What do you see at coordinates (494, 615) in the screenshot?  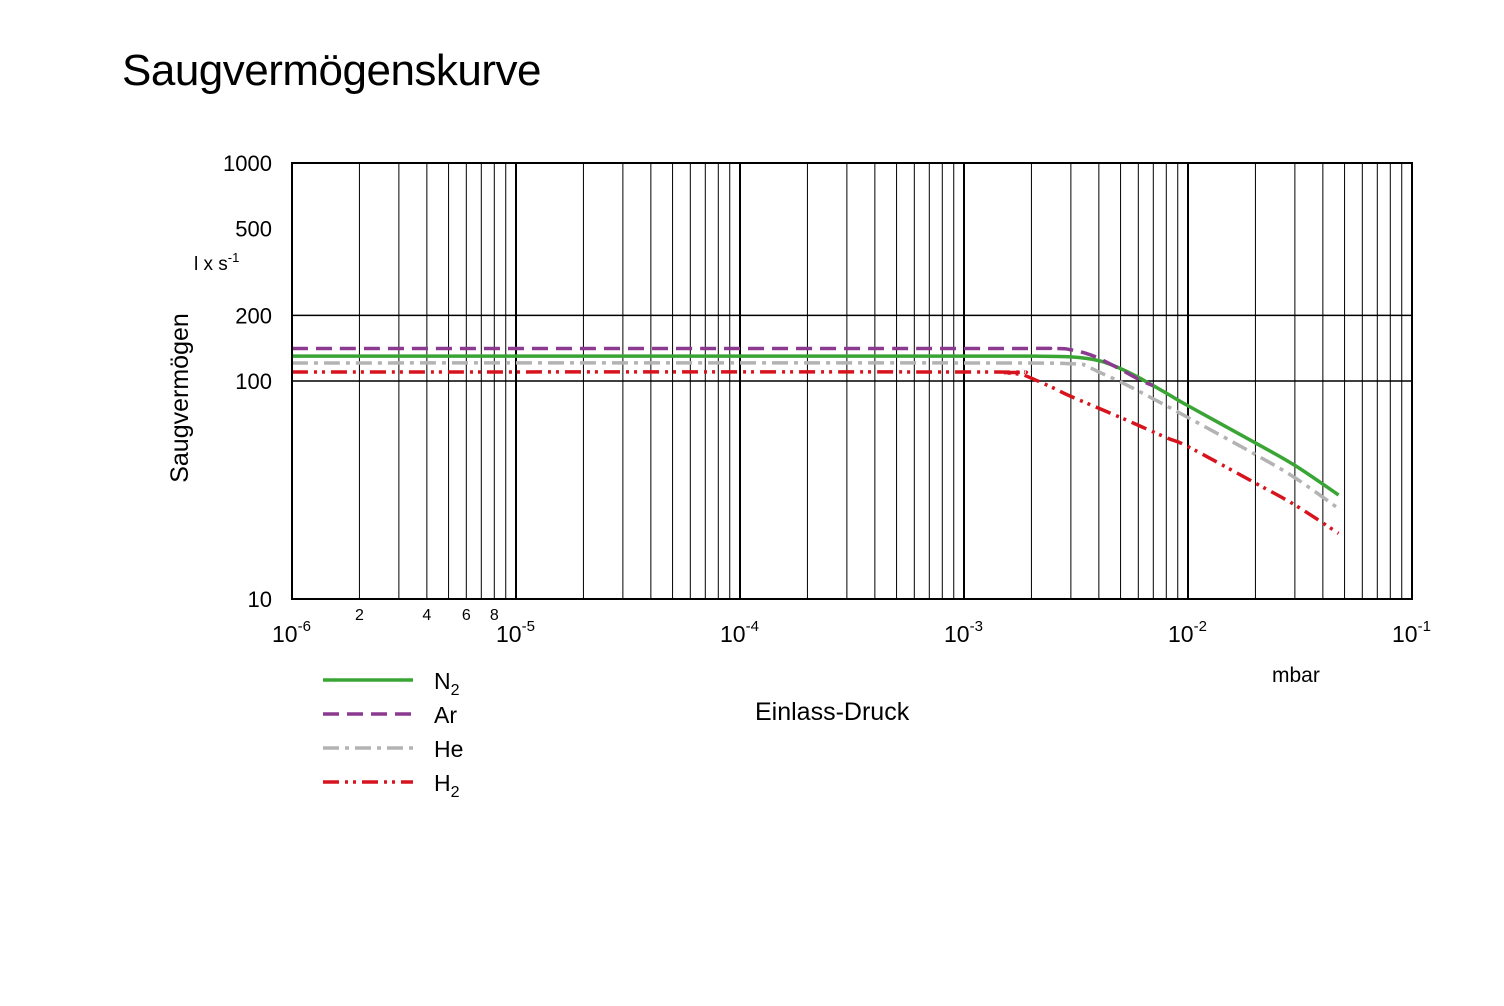 I see `x-minor-tick-label: 8` at bounding box center [494, 615].